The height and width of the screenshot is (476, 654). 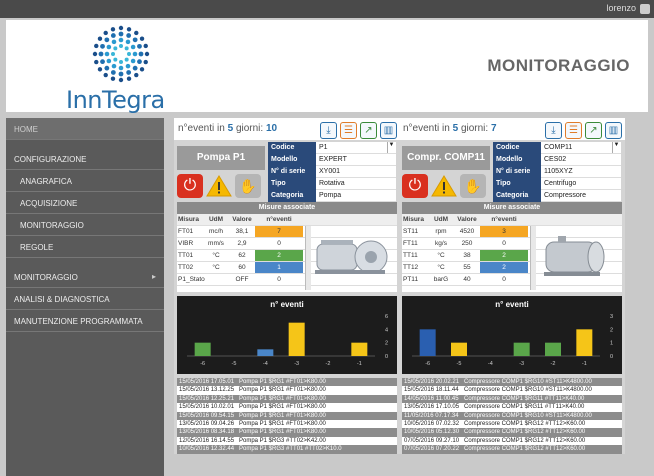 What do you see at coordinates (287, 208) in the screenshot?
I see `measures-title: Misure associate` at bounding box center [287, 208].